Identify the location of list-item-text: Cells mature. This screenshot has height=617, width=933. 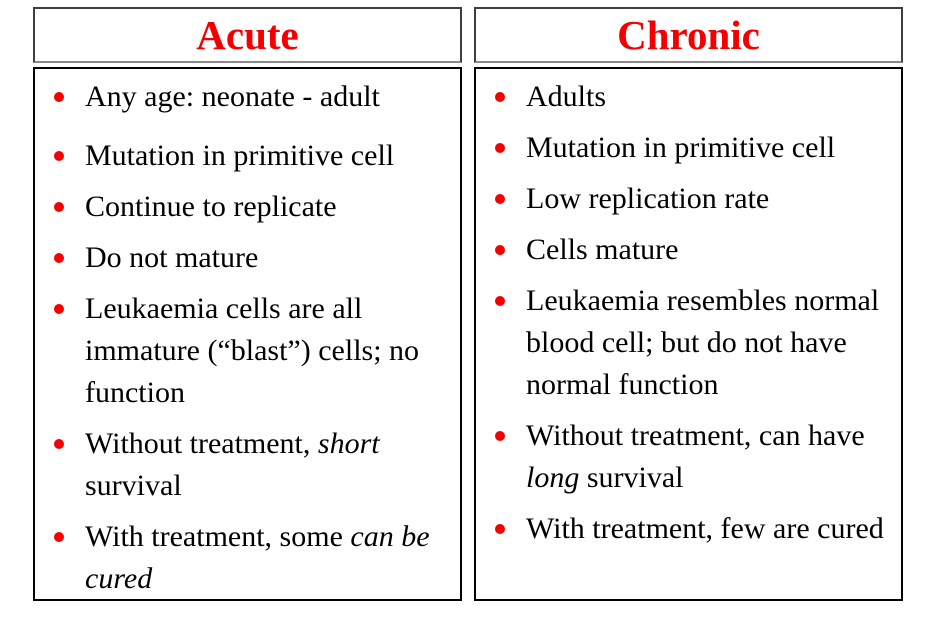
(602, 249).